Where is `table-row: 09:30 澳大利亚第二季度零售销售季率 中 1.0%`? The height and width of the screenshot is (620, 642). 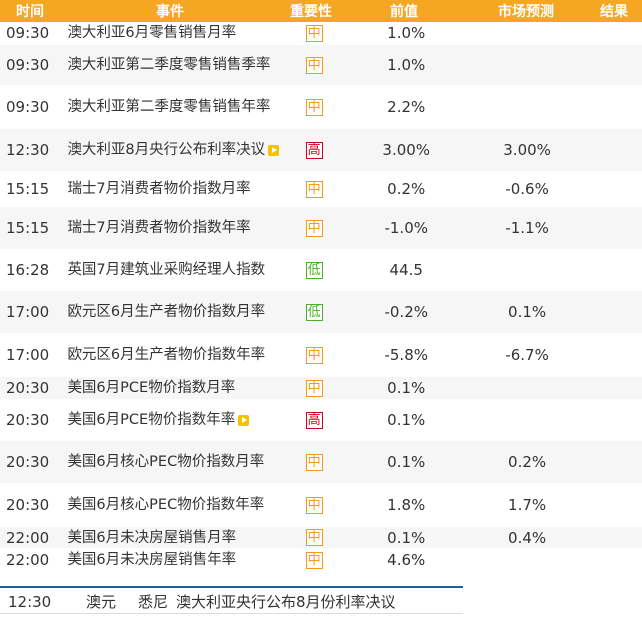
table-row: 09:30 澳大利亚第二季度零售销售季率 中 1.0% is located at coordinates (321, 65).